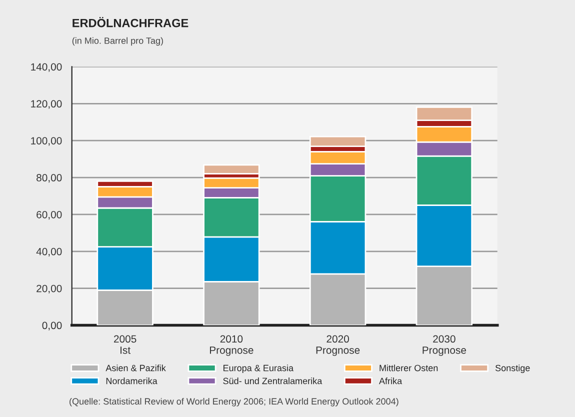 The image size is (575, 417). What do you see at coordinates (49, 178) in the screenshot?
I see `y-tick-label: 80,00` at bounding box center [49, 178].